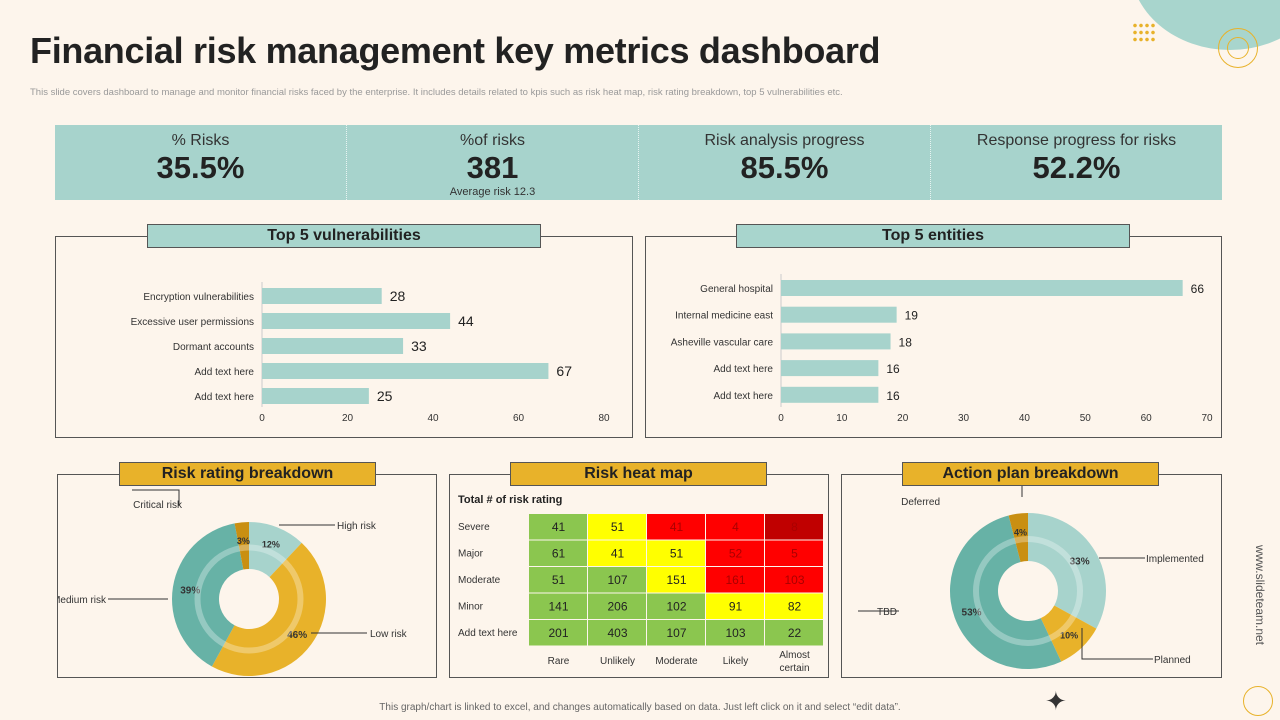 This screenshot has width=1280, height=720. What do you see at coordinates (604, 418) in the screenshot?
I see `tick-label: 80` at bounding box center [604, 418].